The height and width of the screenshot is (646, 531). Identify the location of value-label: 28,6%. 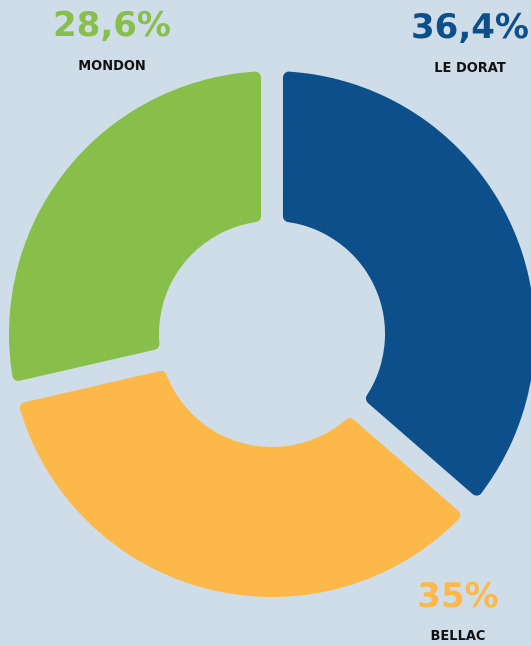
(112, 25).